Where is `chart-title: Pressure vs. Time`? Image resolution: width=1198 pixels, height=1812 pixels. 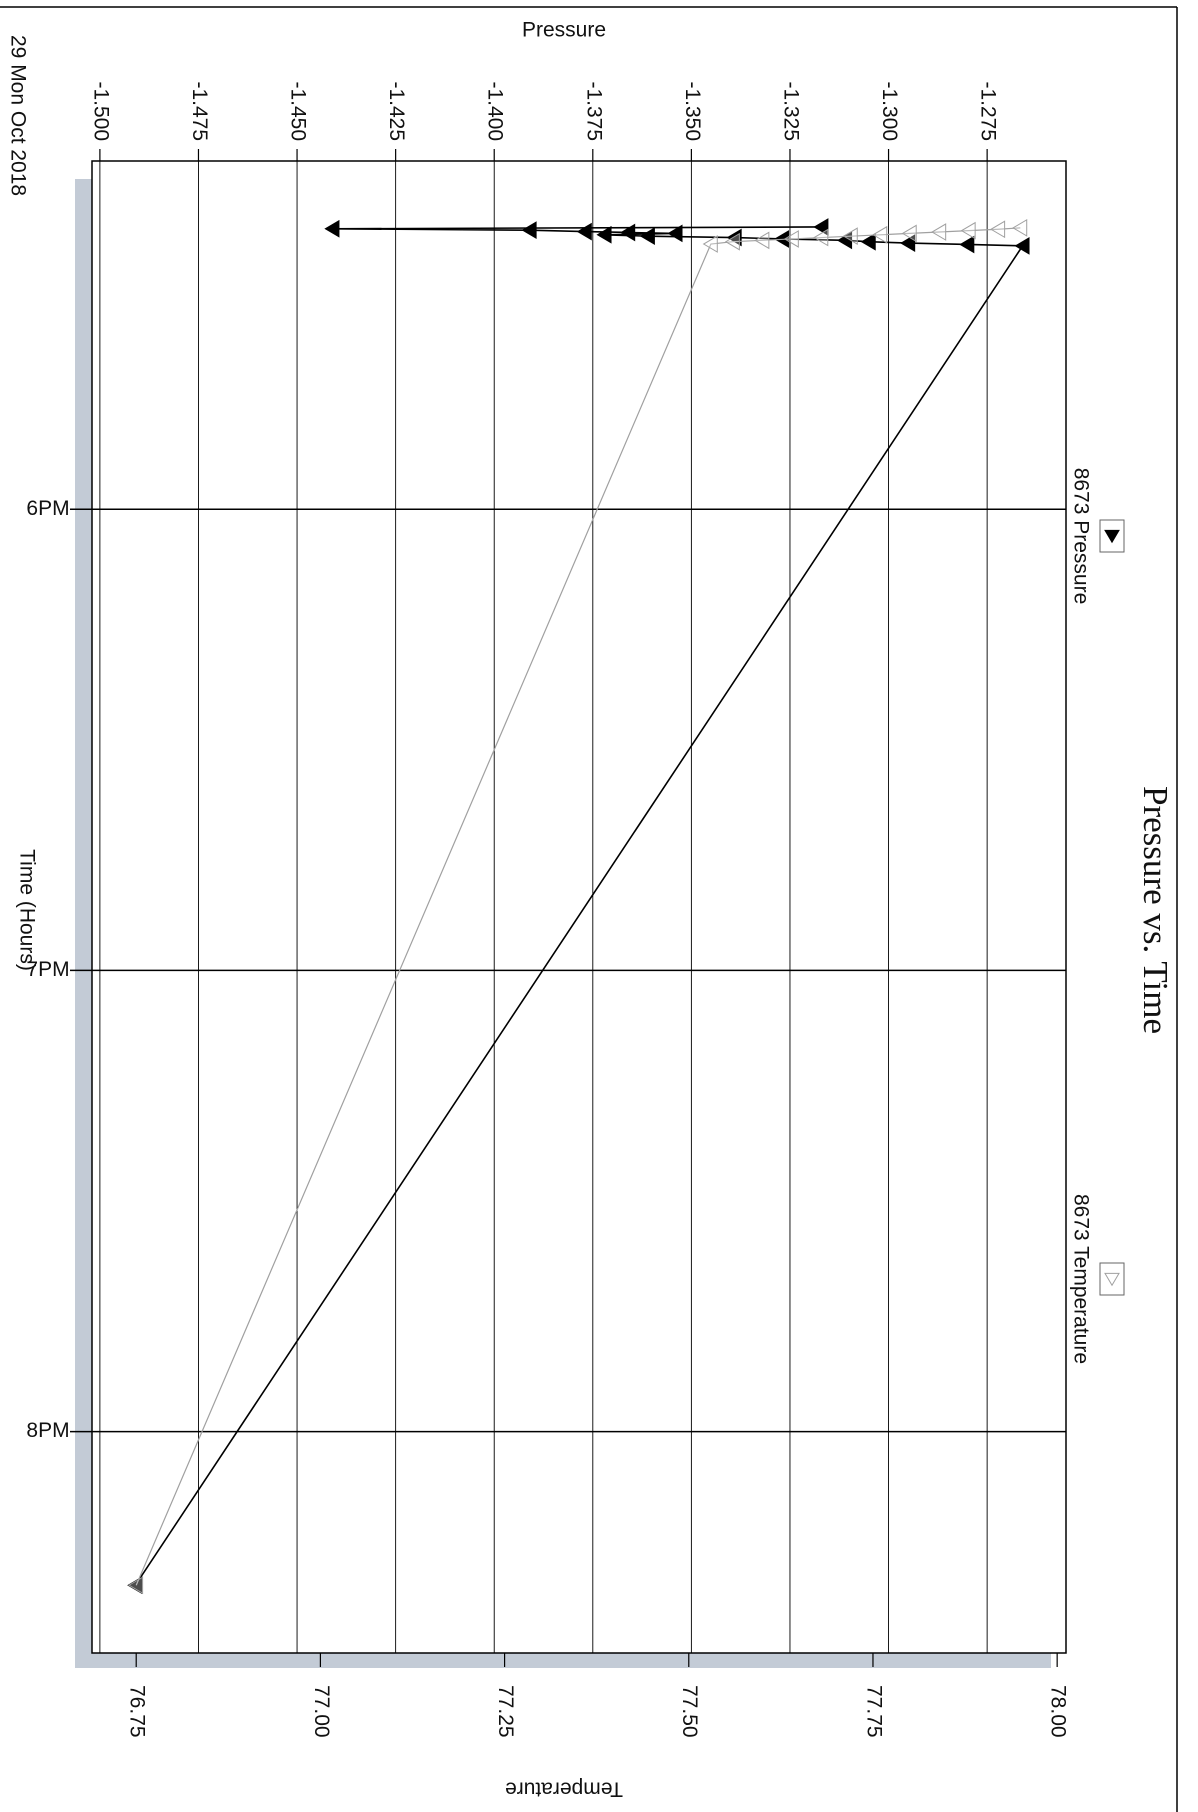
chart-title: Pressure vs. Time is located at coordinates (1155, 910).